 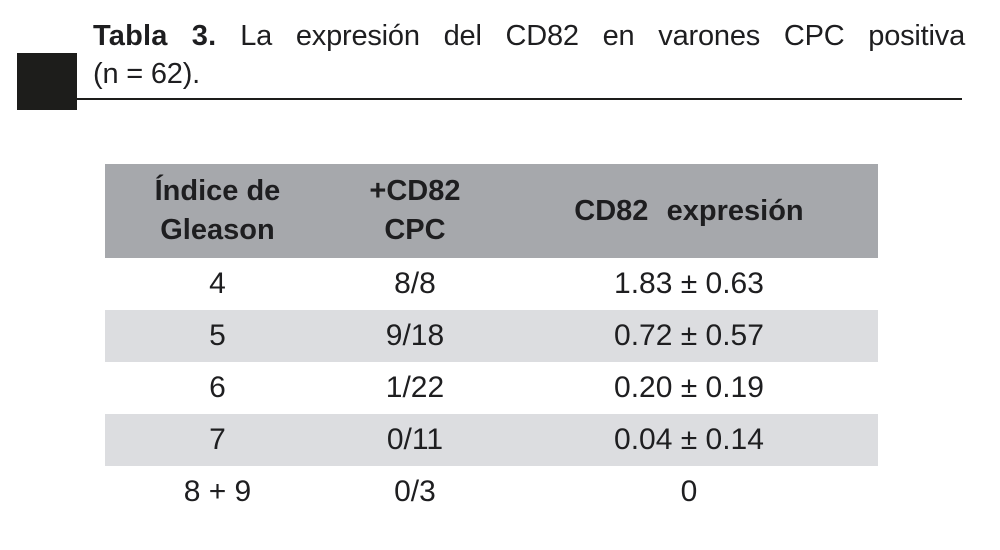 What do you see at coordinates (415, 335) in the screenshot?
I see `cpc-ratio-value: 9/18` at bounding box center [415, 335].